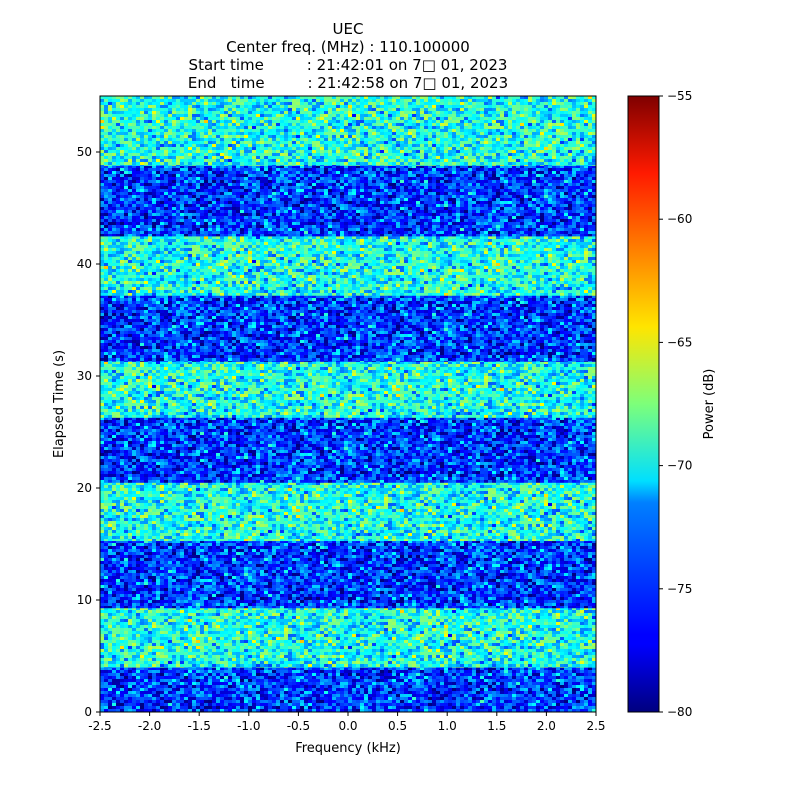 The image size is (800, 800). I want to click on end-time-line: End time : 21:42:58 on 7□ 01, 2023, so click(348, 83).